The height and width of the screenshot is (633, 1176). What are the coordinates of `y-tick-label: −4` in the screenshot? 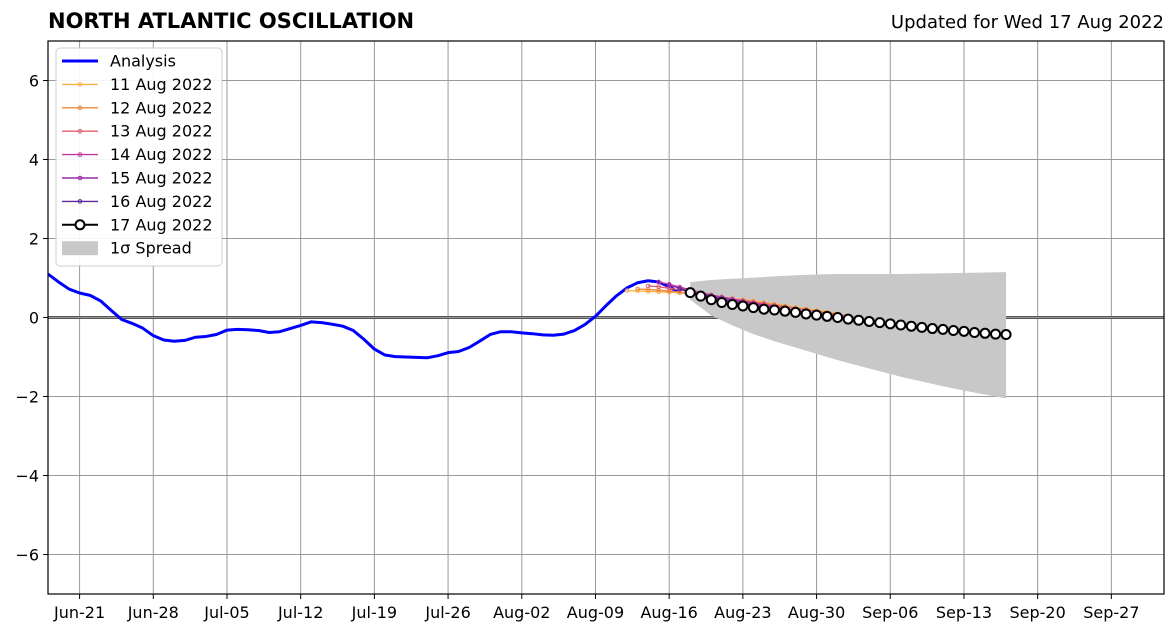 It's located at (27, 476).